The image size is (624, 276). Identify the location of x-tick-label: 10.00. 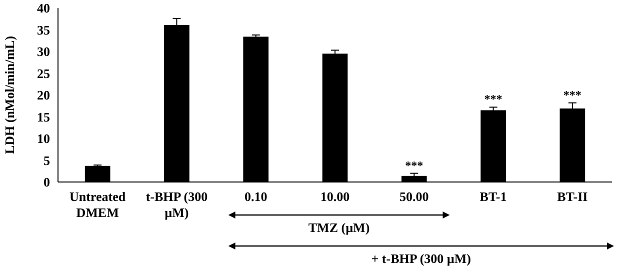
(335, 196).